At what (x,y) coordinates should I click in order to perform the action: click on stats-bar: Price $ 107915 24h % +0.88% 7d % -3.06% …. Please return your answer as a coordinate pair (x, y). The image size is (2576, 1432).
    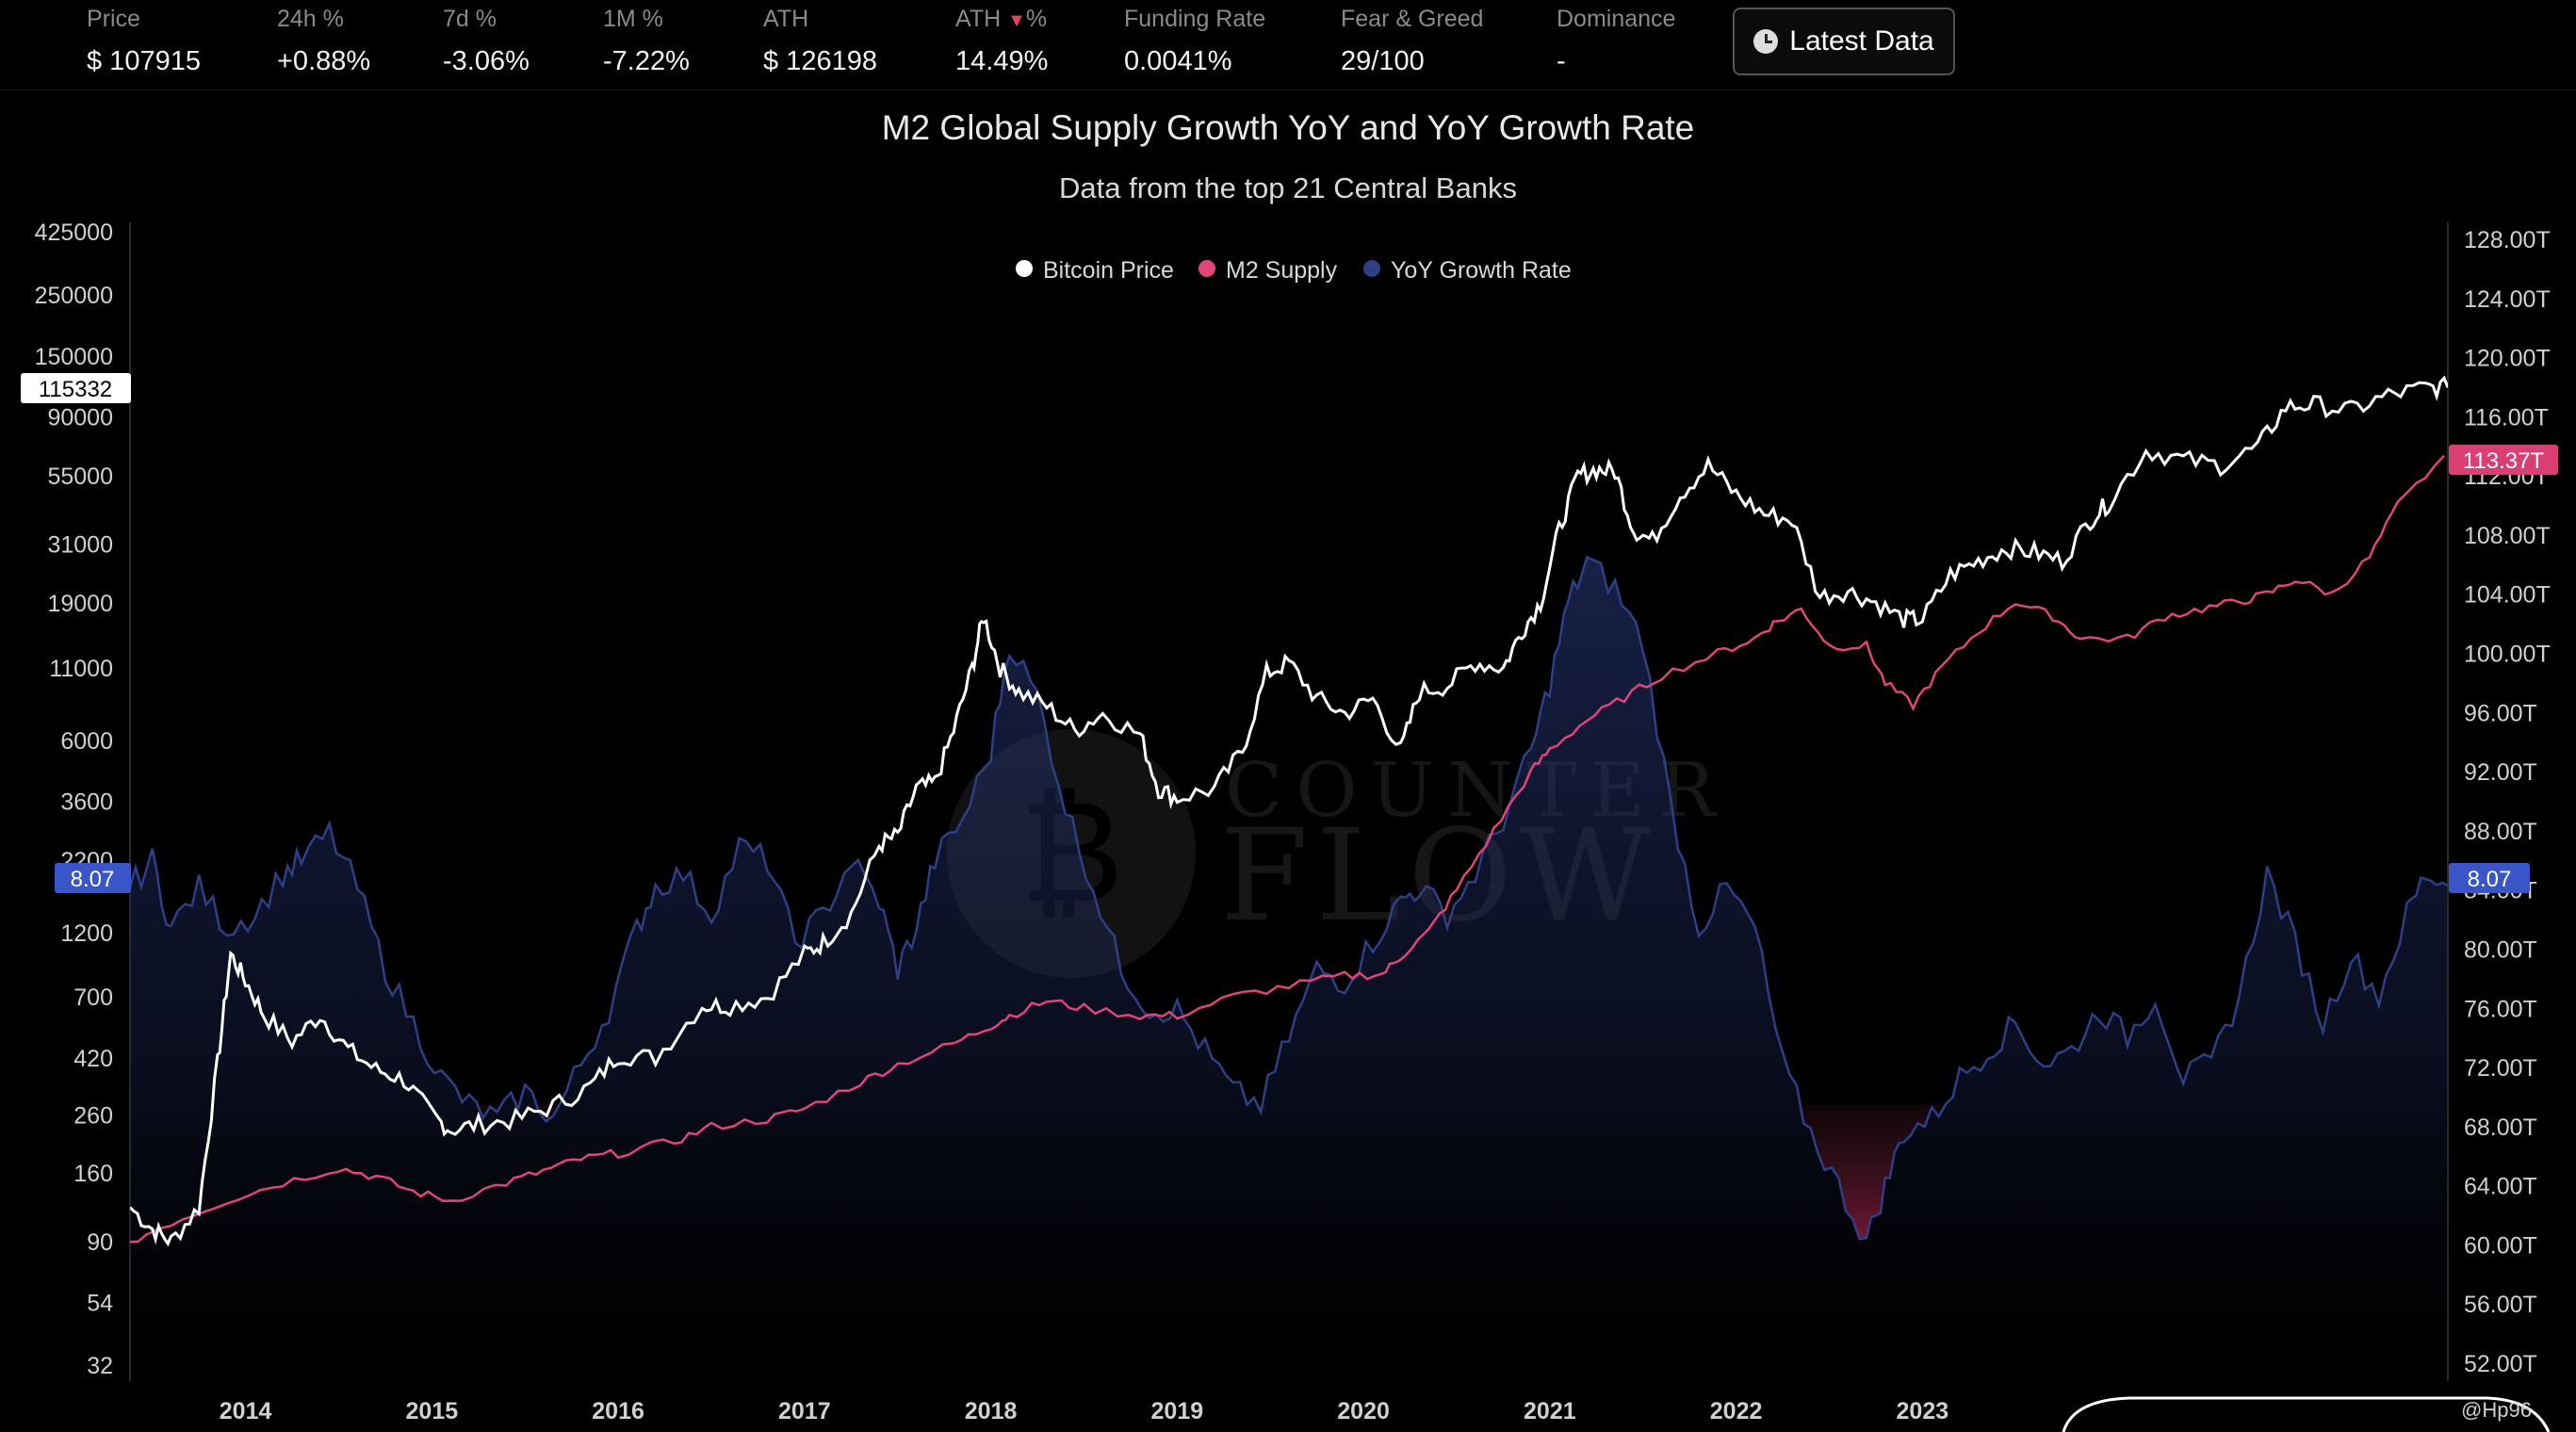
    Looking at the image, I should click on (1288, 45).